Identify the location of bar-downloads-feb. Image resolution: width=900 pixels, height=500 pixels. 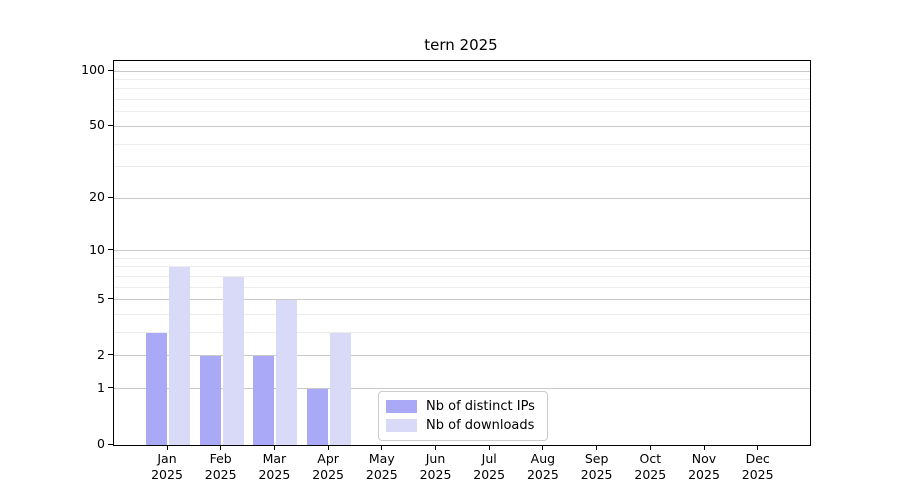
(233, 360).